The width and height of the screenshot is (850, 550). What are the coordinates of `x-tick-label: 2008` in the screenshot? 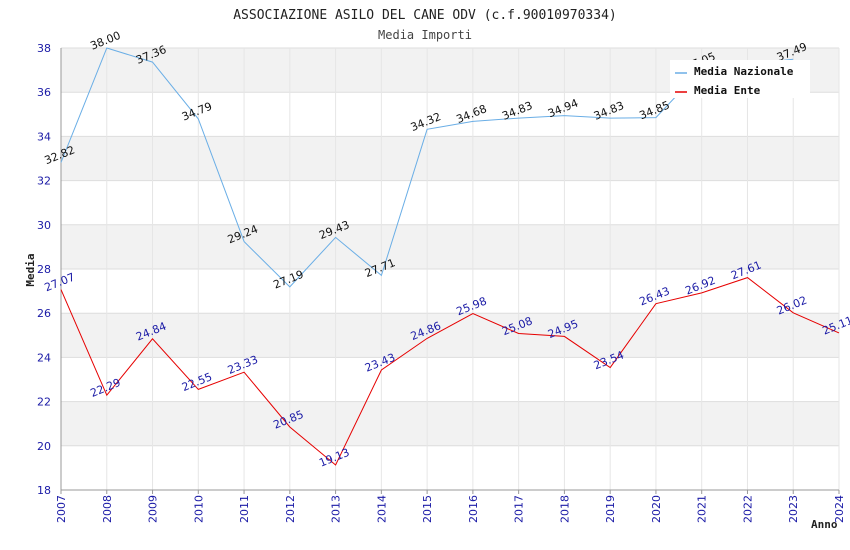 It's located at (107, 509).